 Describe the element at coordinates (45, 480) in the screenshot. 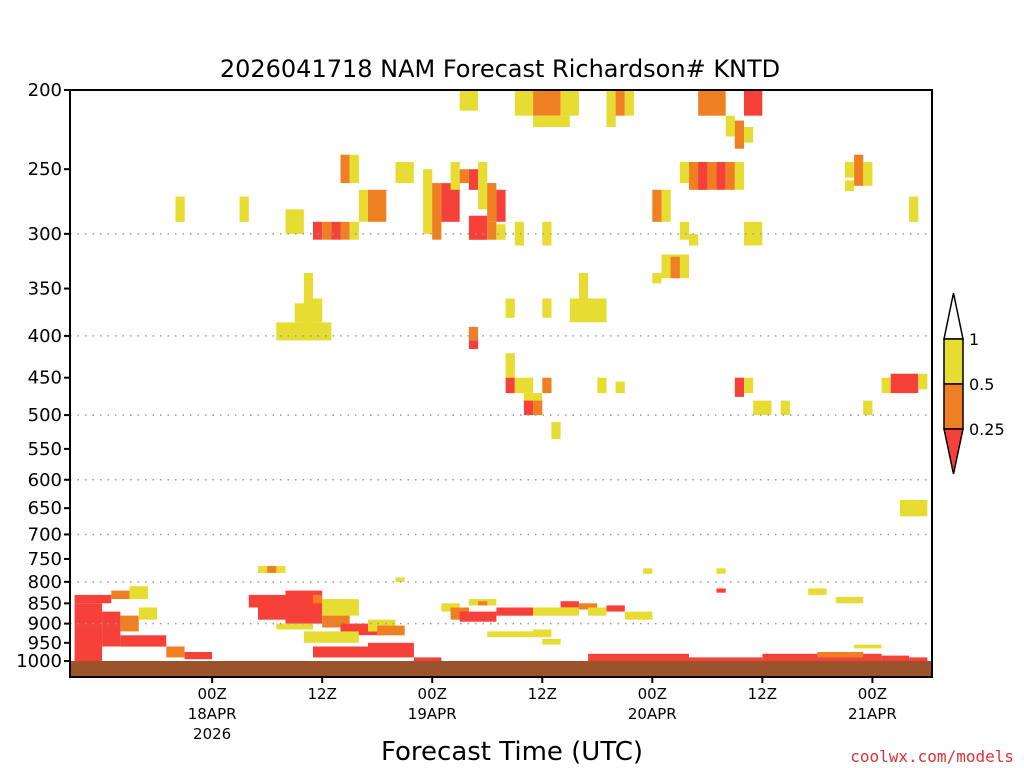

I see `y-tick-label: 600` at that location.